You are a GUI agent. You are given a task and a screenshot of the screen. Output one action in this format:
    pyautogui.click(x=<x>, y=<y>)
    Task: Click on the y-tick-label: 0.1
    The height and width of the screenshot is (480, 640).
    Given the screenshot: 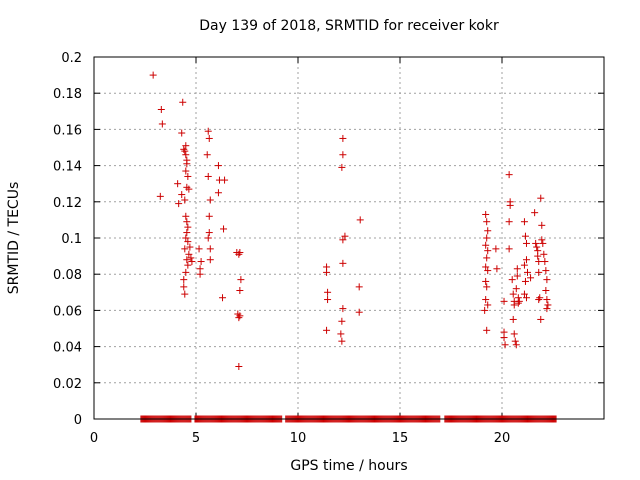 What is the action you would take?
    pyautogui.click(x=71, y=239)
    